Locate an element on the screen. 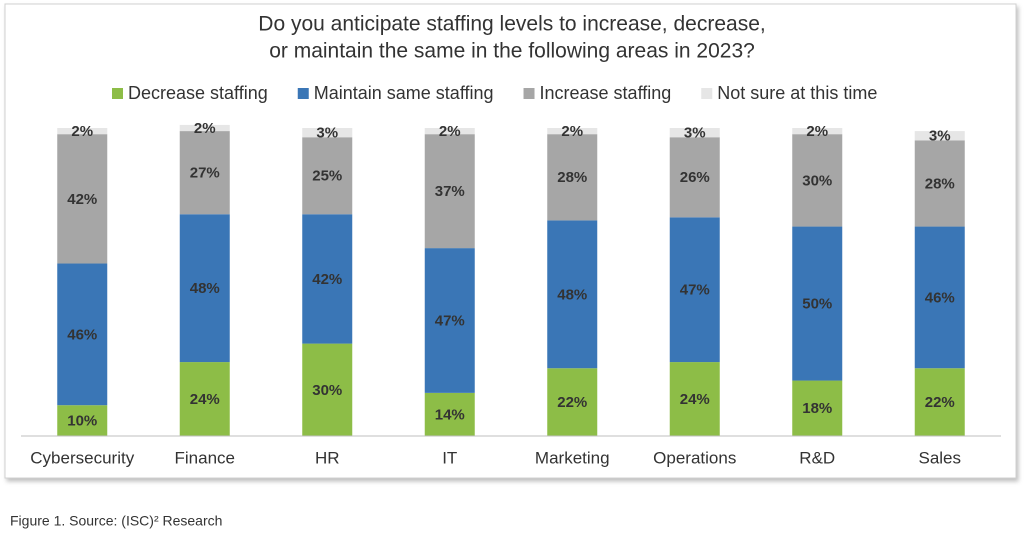  x-tick-label: Sales is located at coordinates (939, 457).